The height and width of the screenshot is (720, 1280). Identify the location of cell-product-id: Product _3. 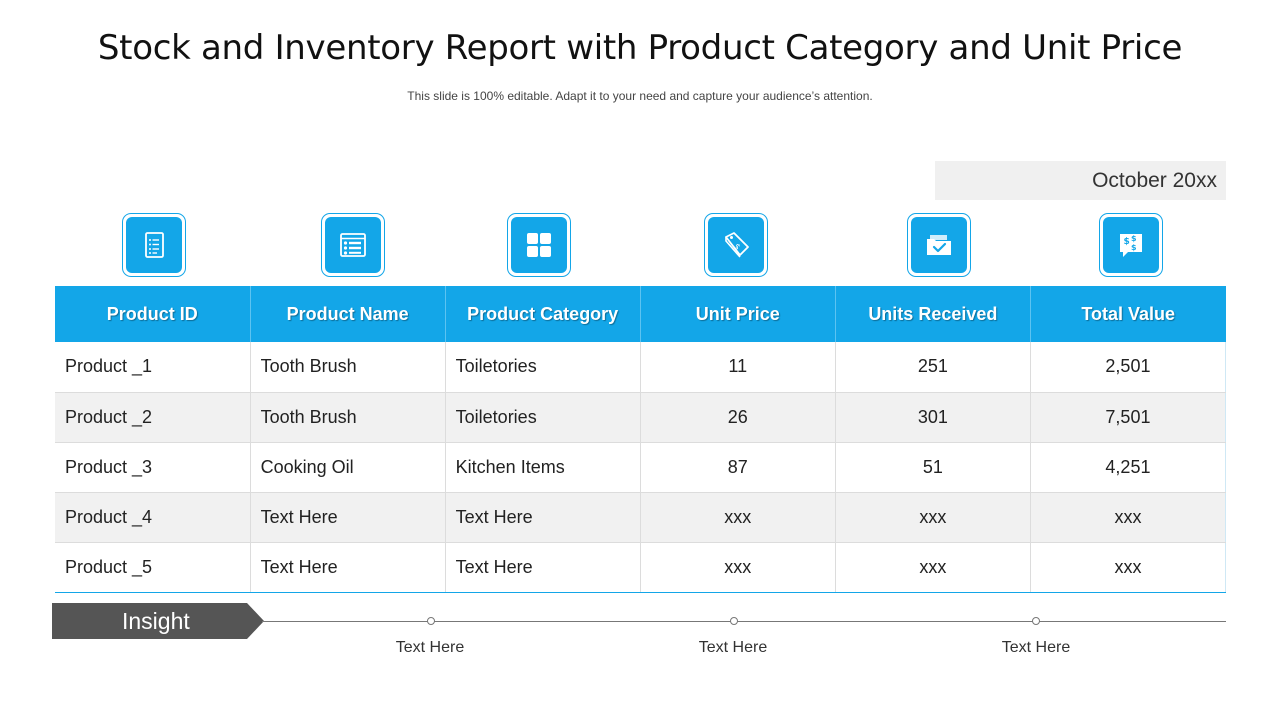
(153, 467).